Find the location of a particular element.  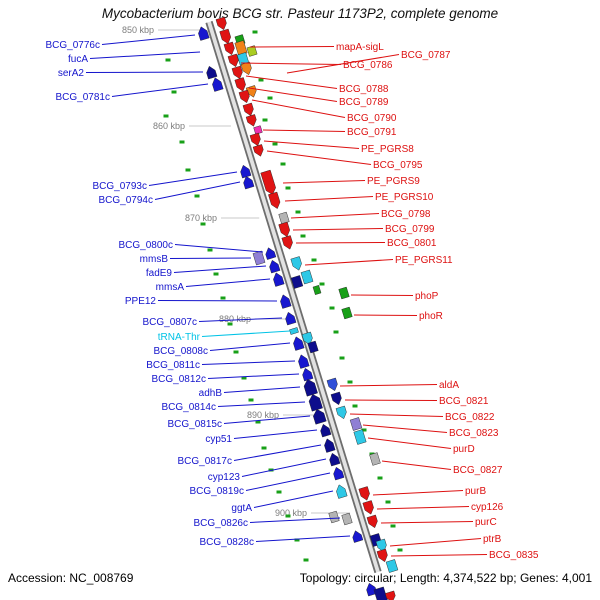

gene-label: PPE12 is located at coordinates (141, 301).